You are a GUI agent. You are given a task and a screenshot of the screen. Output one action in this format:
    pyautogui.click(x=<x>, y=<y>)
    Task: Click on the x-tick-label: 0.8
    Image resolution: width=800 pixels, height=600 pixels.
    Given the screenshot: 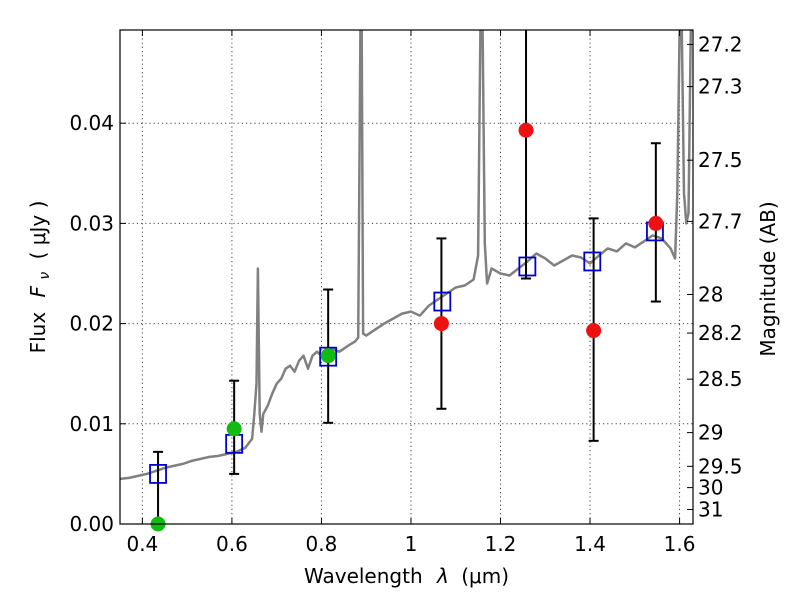 What is the action you would take?
    pyautogui.click(x=322, y=544)
    